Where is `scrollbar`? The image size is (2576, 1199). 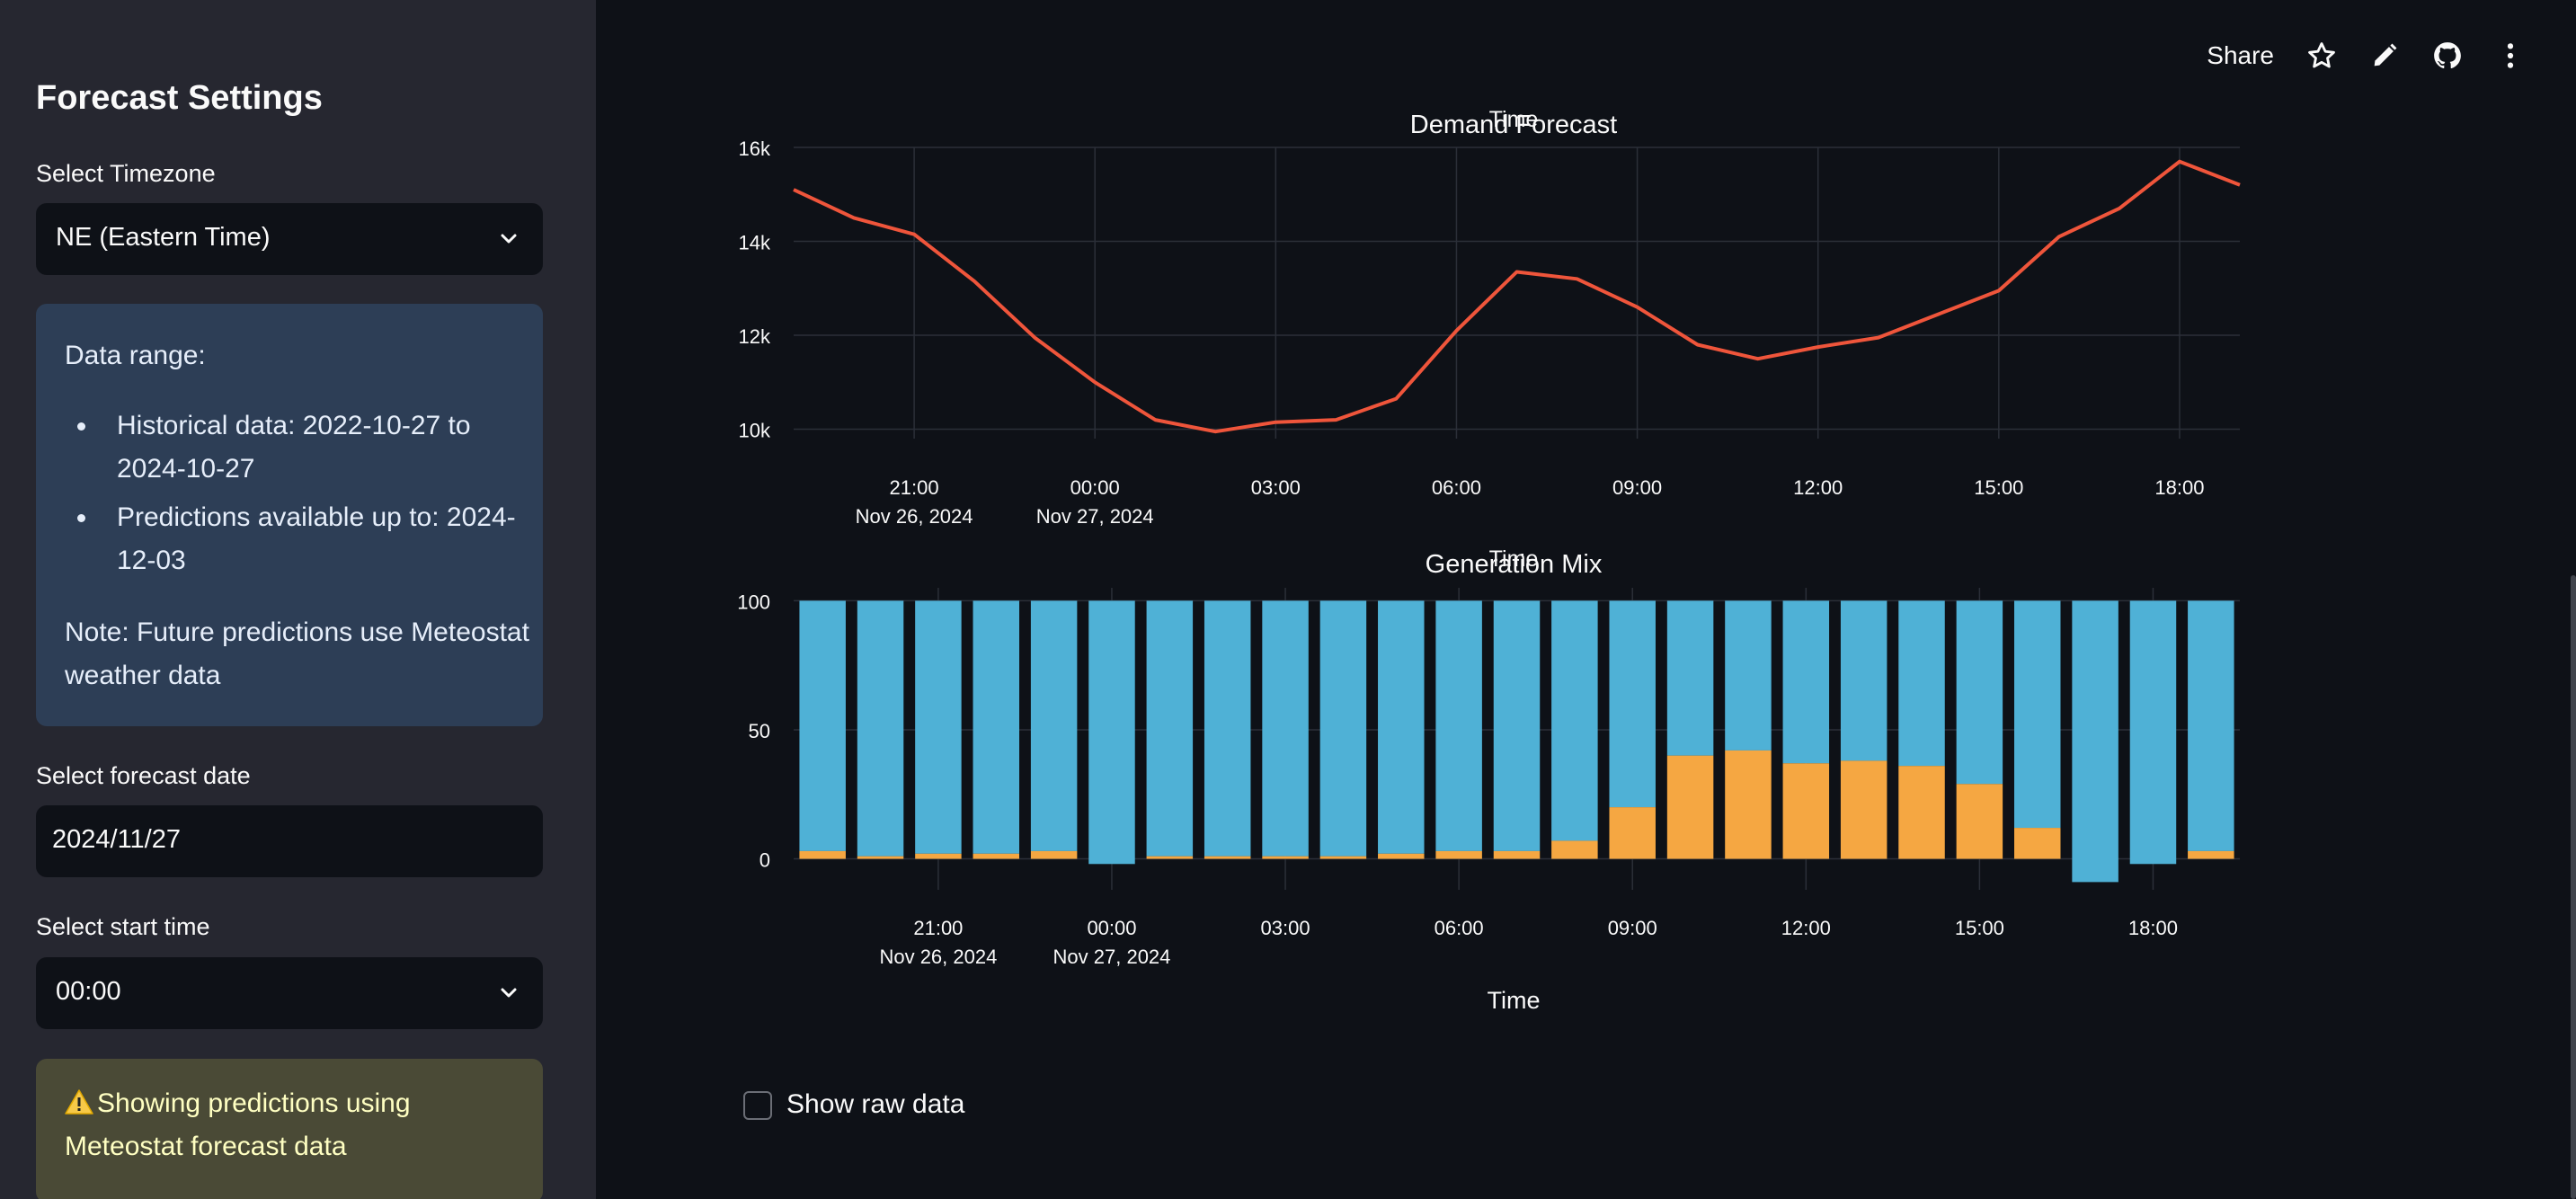
scrollbar is located at coordinates (2573, 887).